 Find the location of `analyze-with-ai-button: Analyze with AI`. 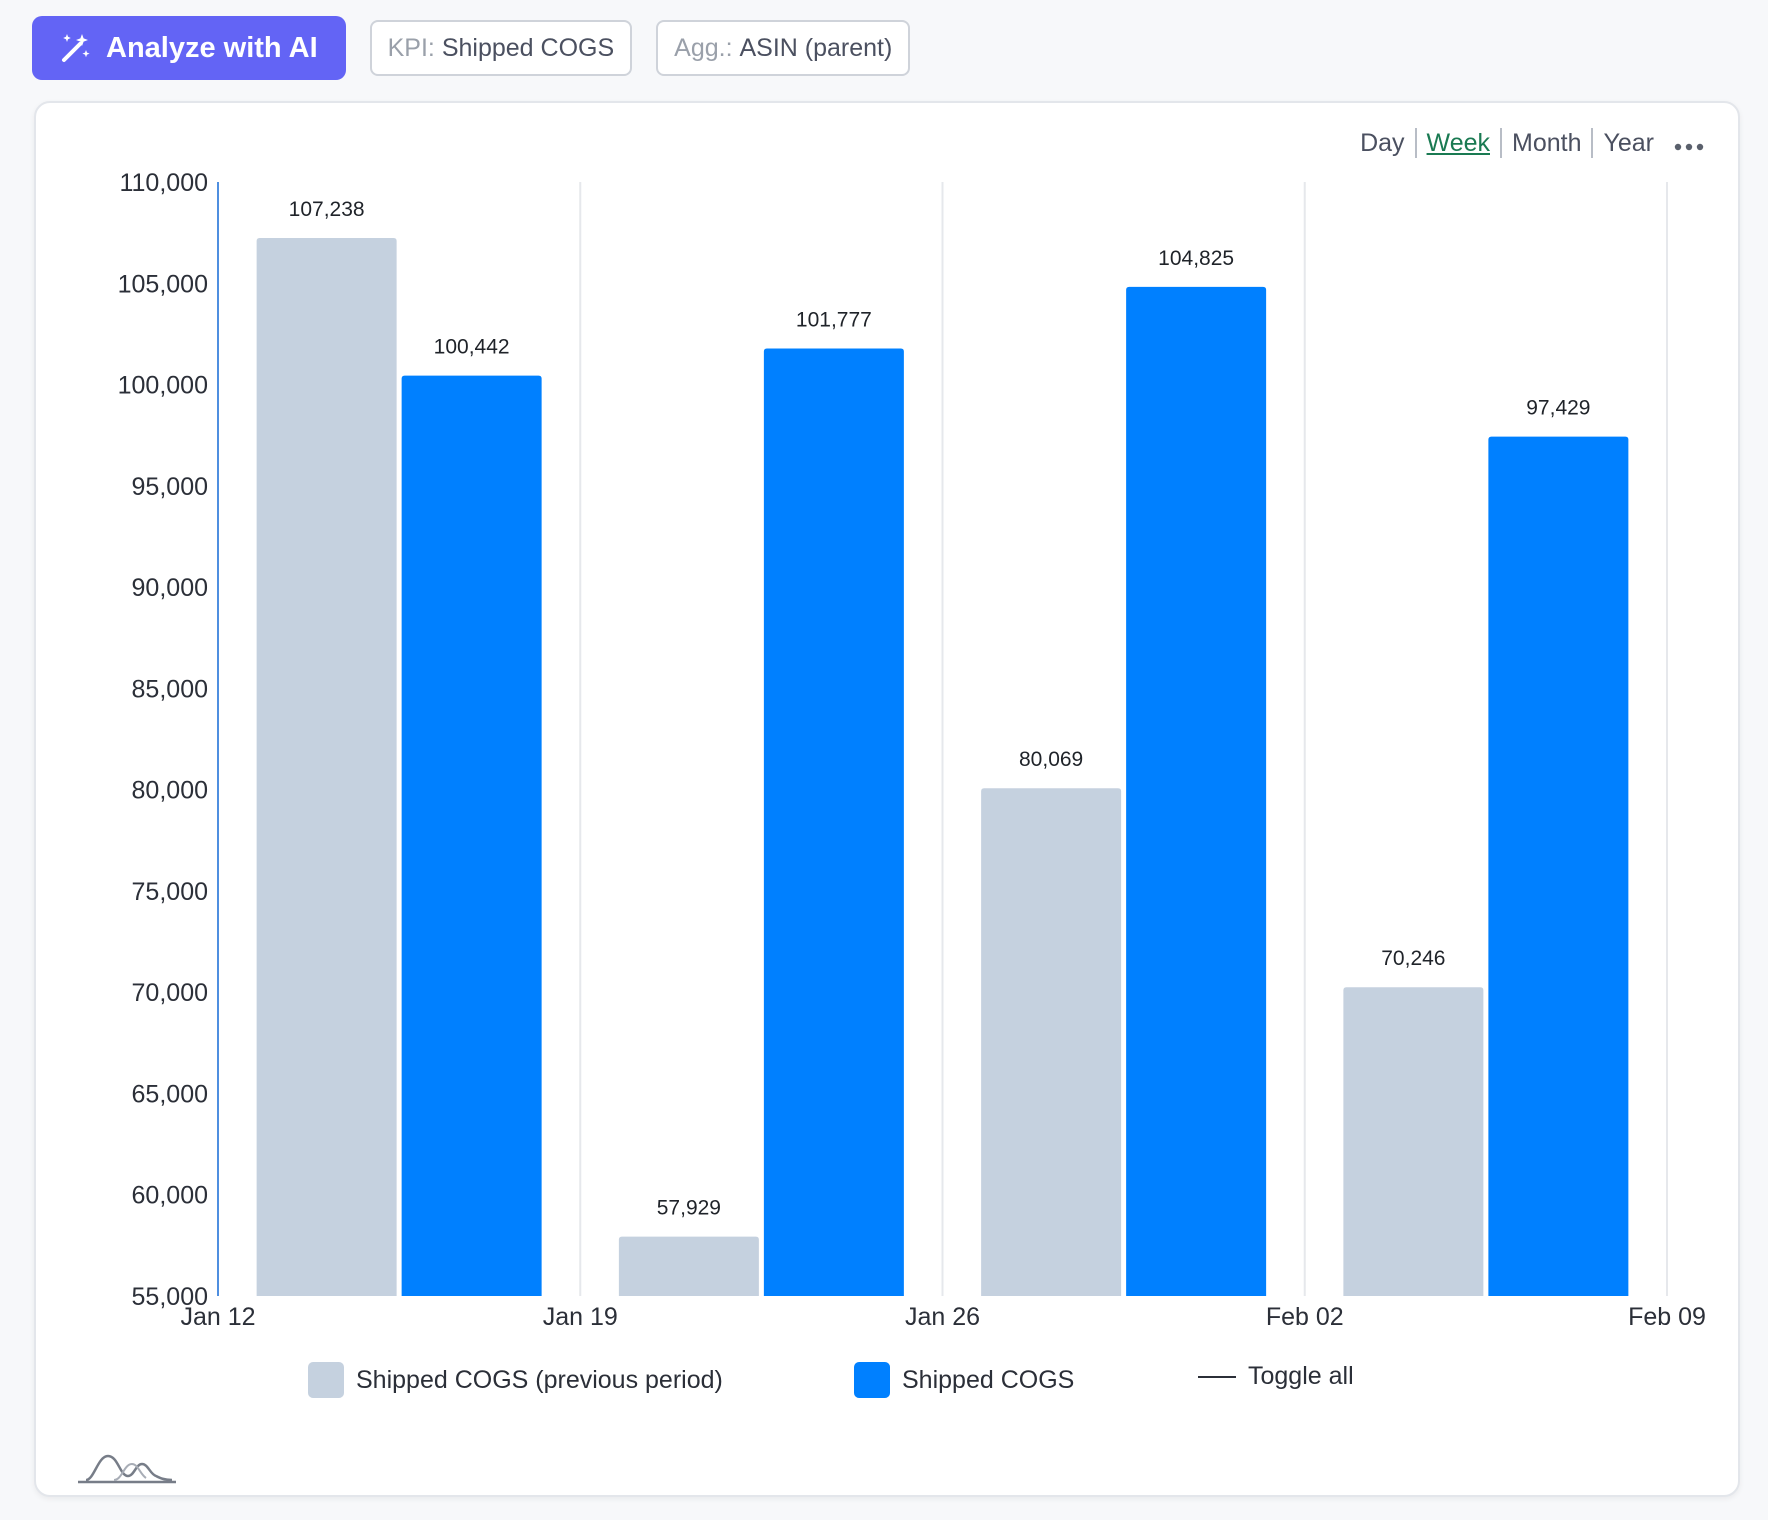

analyze-with-ai-button: Analyze with AI is located at coordinates (189, 48).